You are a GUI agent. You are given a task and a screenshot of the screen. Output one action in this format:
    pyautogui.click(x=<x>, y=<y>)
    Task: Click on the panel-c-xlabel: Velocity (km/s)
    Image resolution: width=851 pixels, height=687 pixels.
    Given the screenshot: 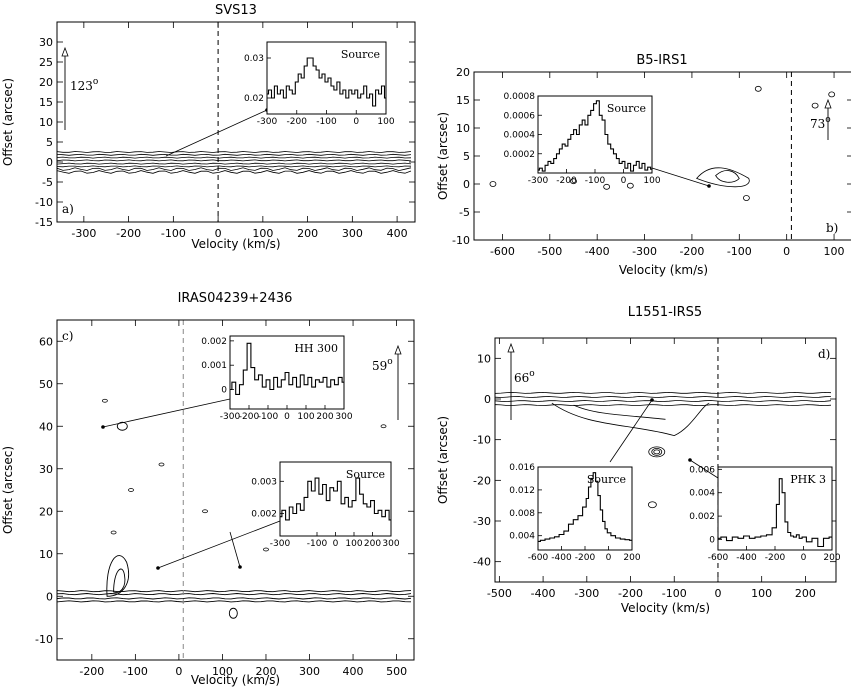 What is the action you would take?
    pyautogui.click(x=235, y=680)
    